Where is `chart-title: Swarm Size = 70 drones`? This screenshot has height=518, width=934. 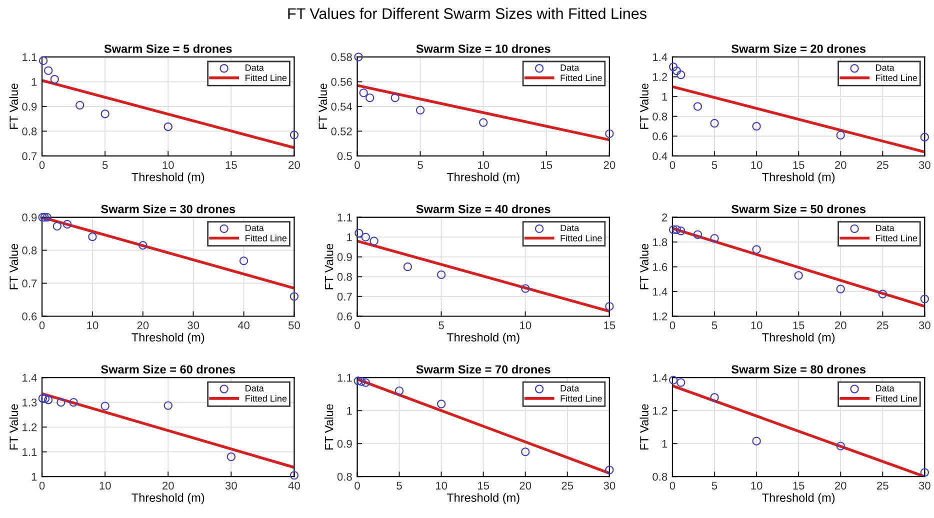 chart-title: Swarm Size = 70 drones is located at coordinates (483, 369).